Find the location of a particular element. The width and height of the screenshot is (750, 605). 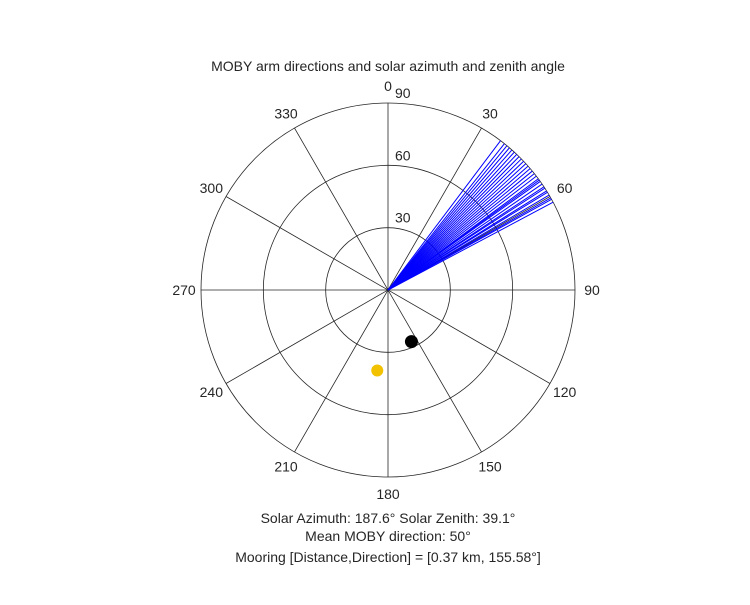

angle-tick-label: 90 is located at coordinates (592, 290).